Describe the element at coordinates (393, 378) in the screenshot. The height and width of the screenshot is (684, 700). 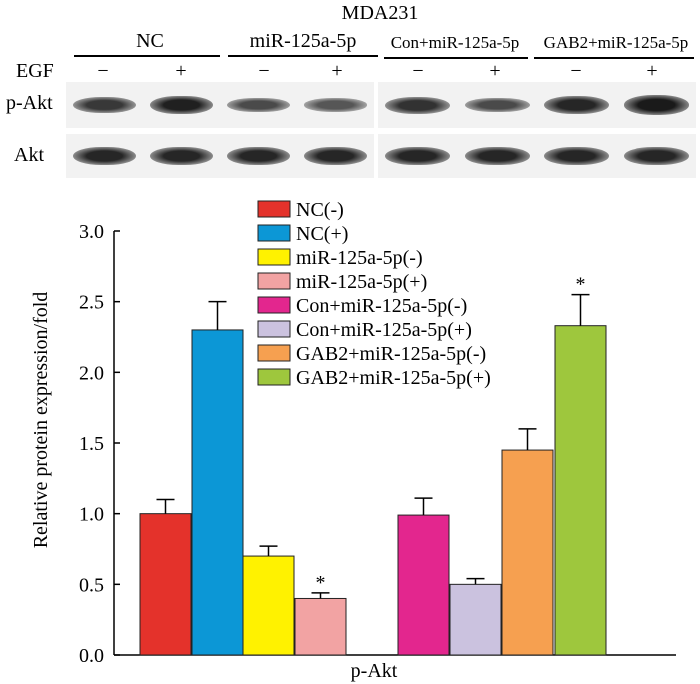
I see `legend-label-8: GAB2+miR-125a-5p(+)` at that location.